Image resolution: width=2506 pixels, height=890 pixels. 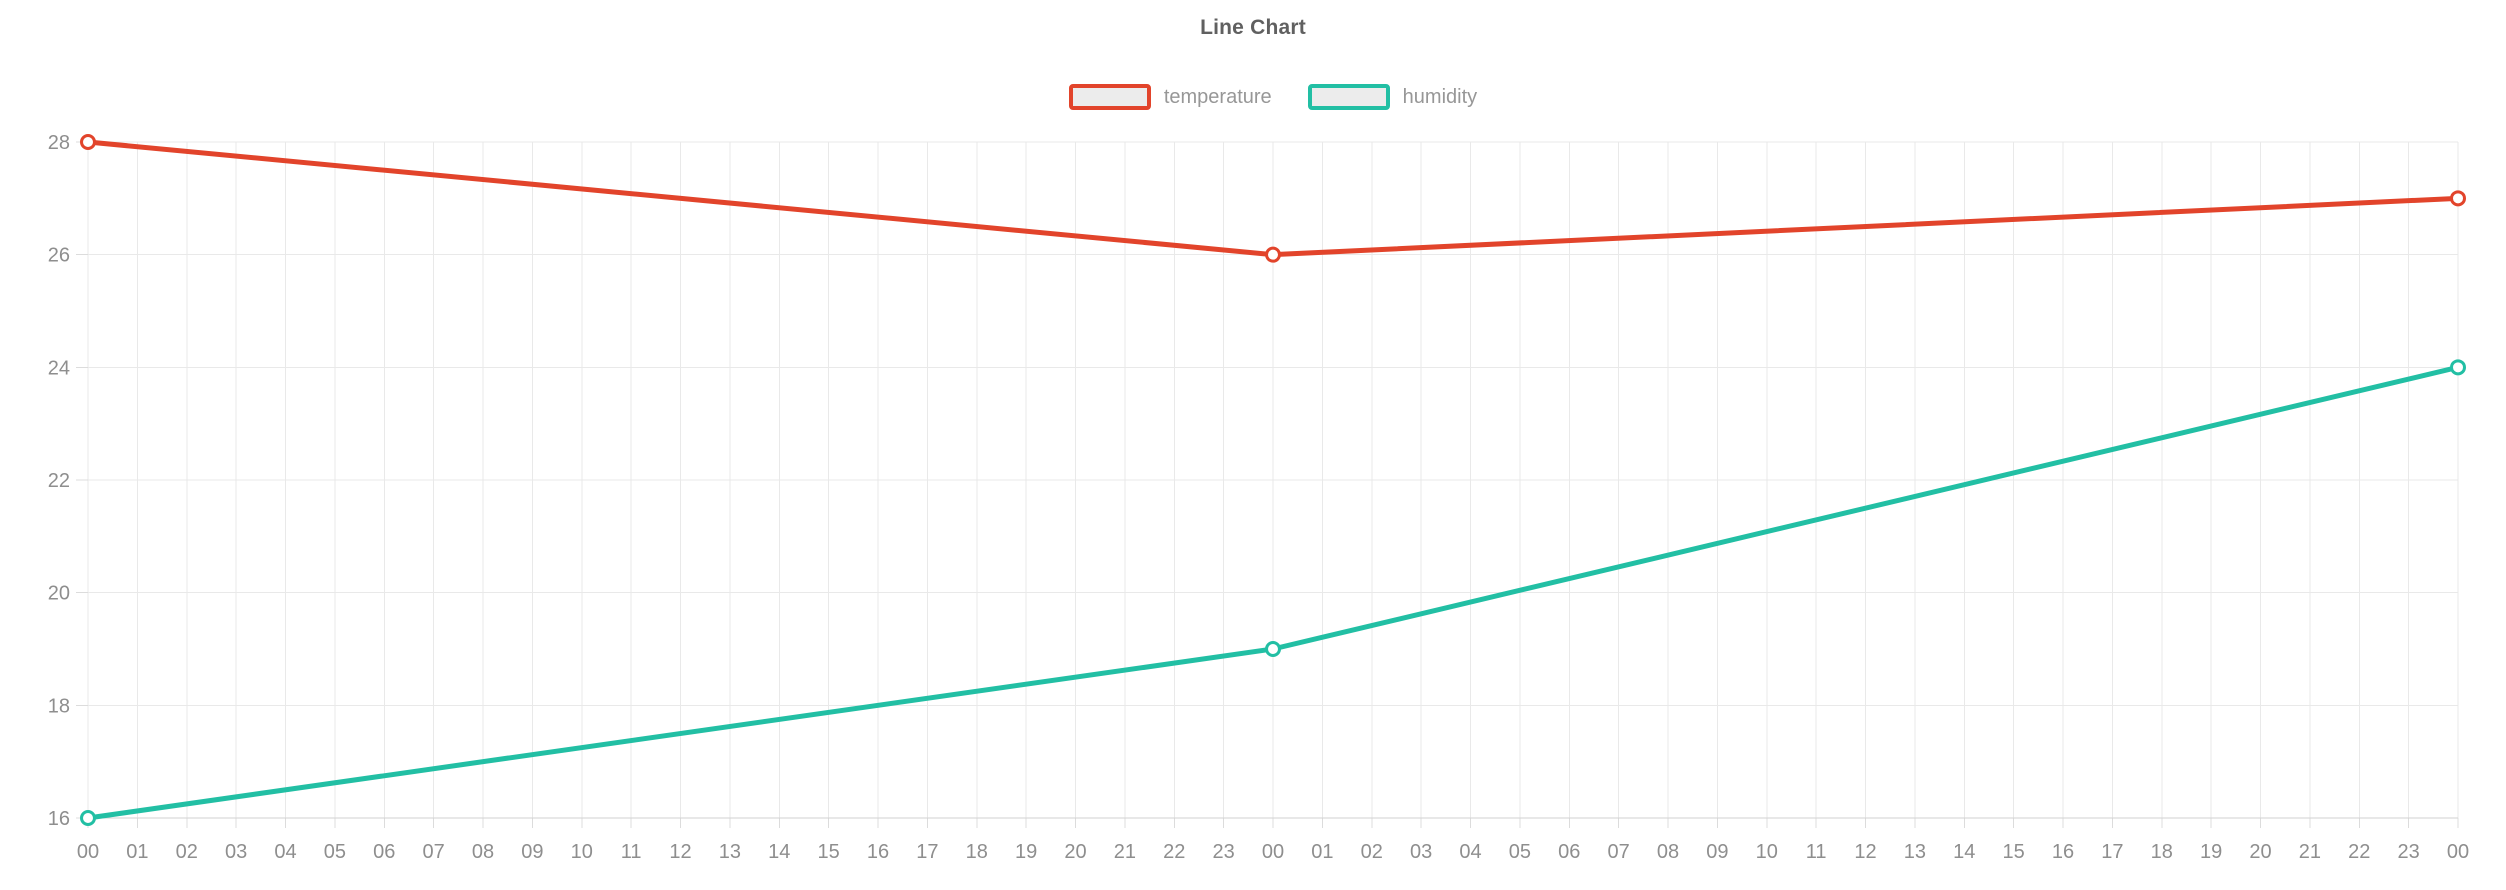 What do you see at coordinates (59, 368) in the screenshot?
I see `y-axis-label: 24` at bounding box center [59, 368].